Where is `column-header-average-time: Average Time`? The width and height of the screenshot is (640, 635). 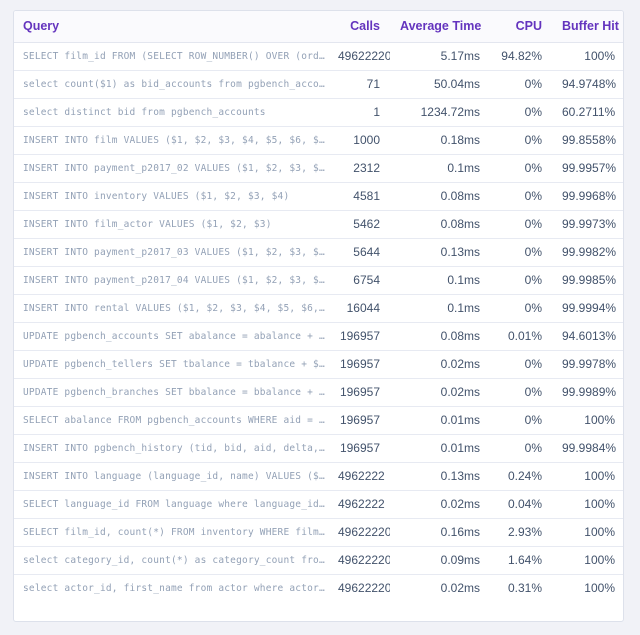
column-header-average-time: Average Time is located at coordinates (440, 27).